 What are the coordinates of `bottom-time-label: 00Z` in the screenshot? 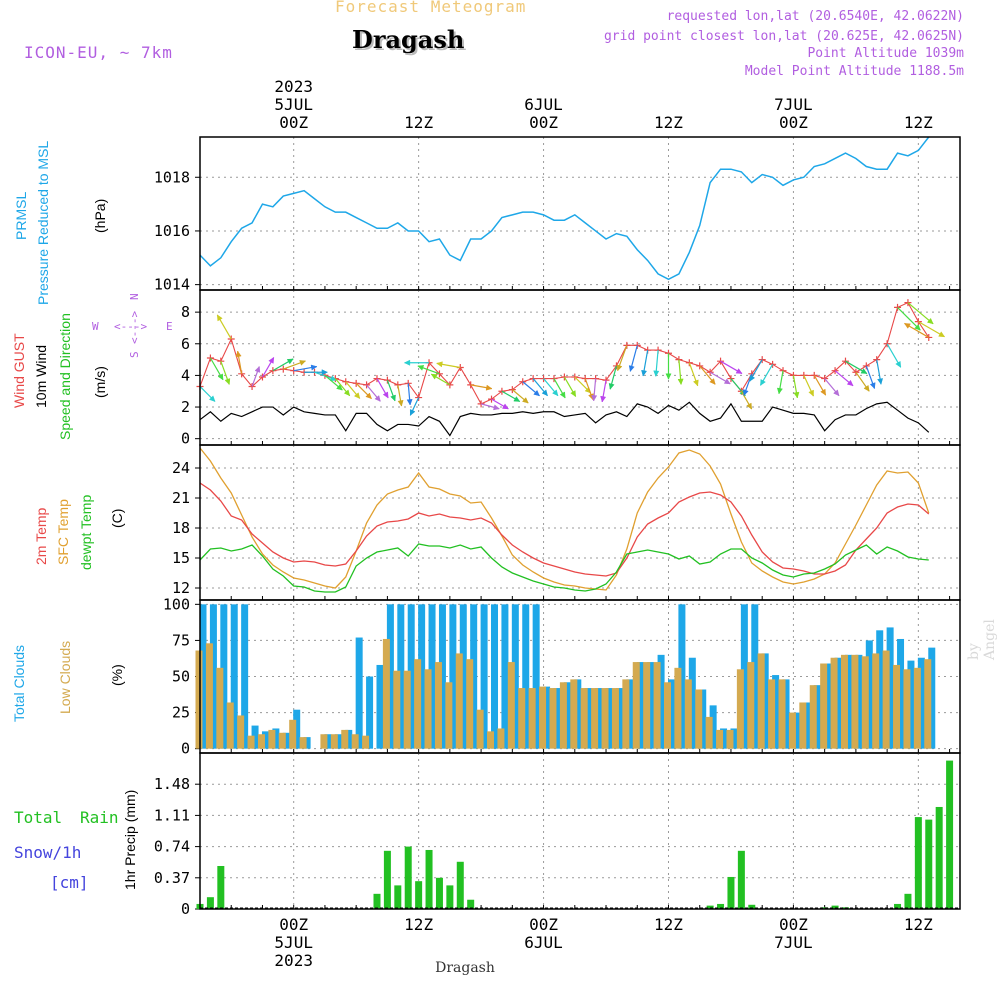 It's located at (293, 924).